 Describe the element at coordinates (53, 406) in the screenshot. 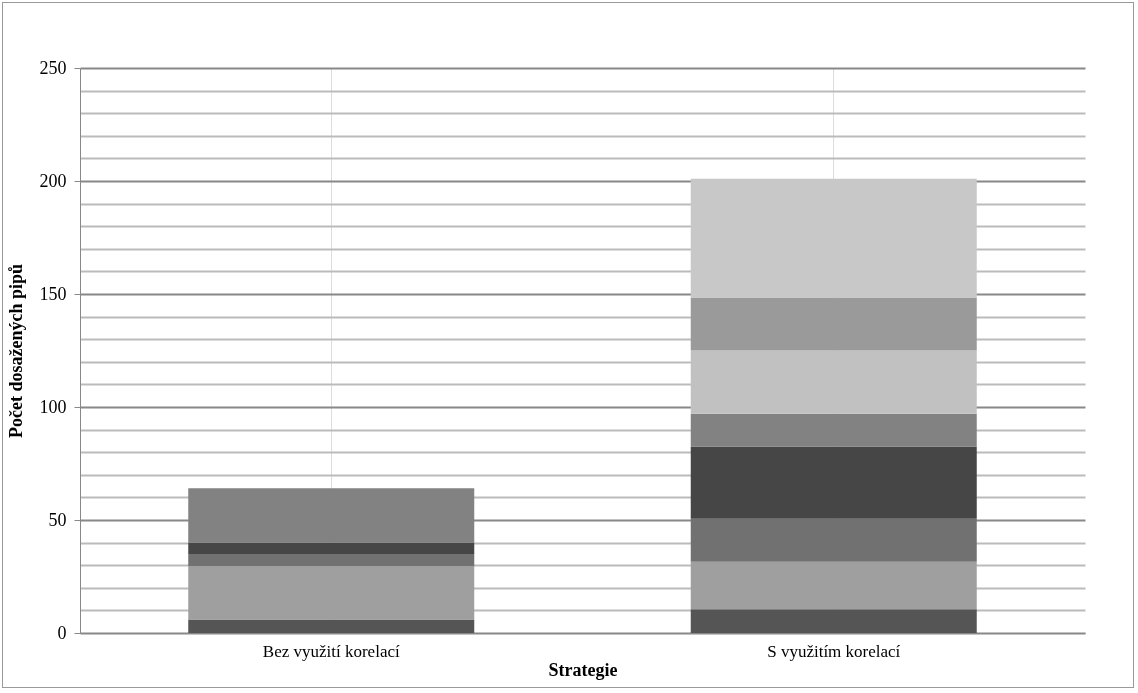

I see `y-tick-label: 100` at that location.